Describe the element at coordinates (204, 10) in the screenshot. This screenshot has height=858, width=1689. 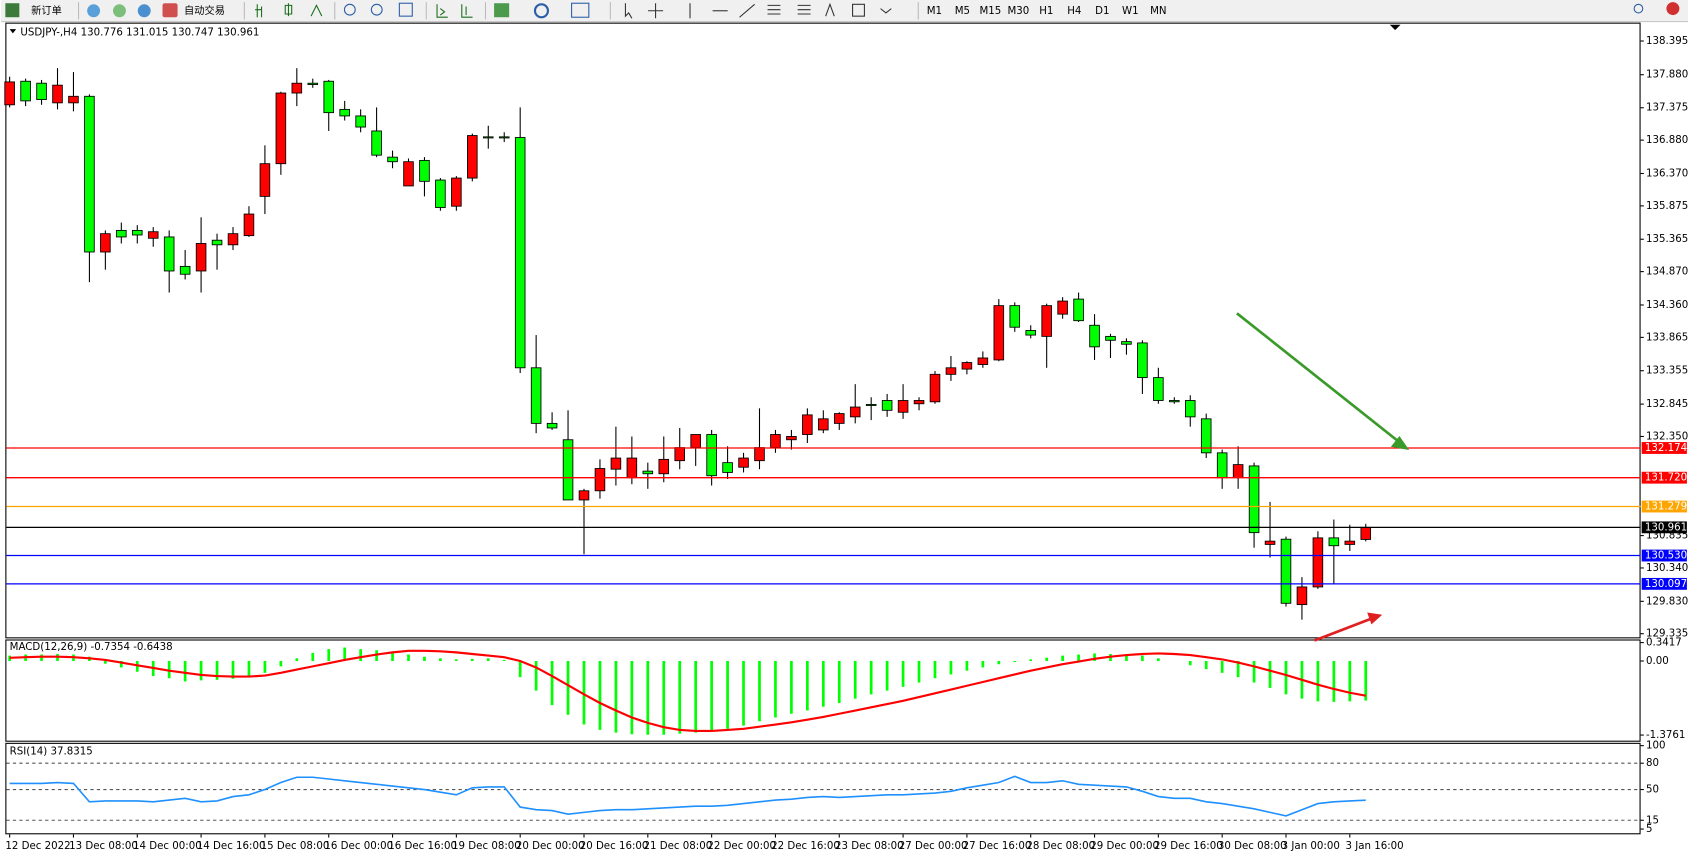
I see `auto-trade-button: 自动交易` at that location.